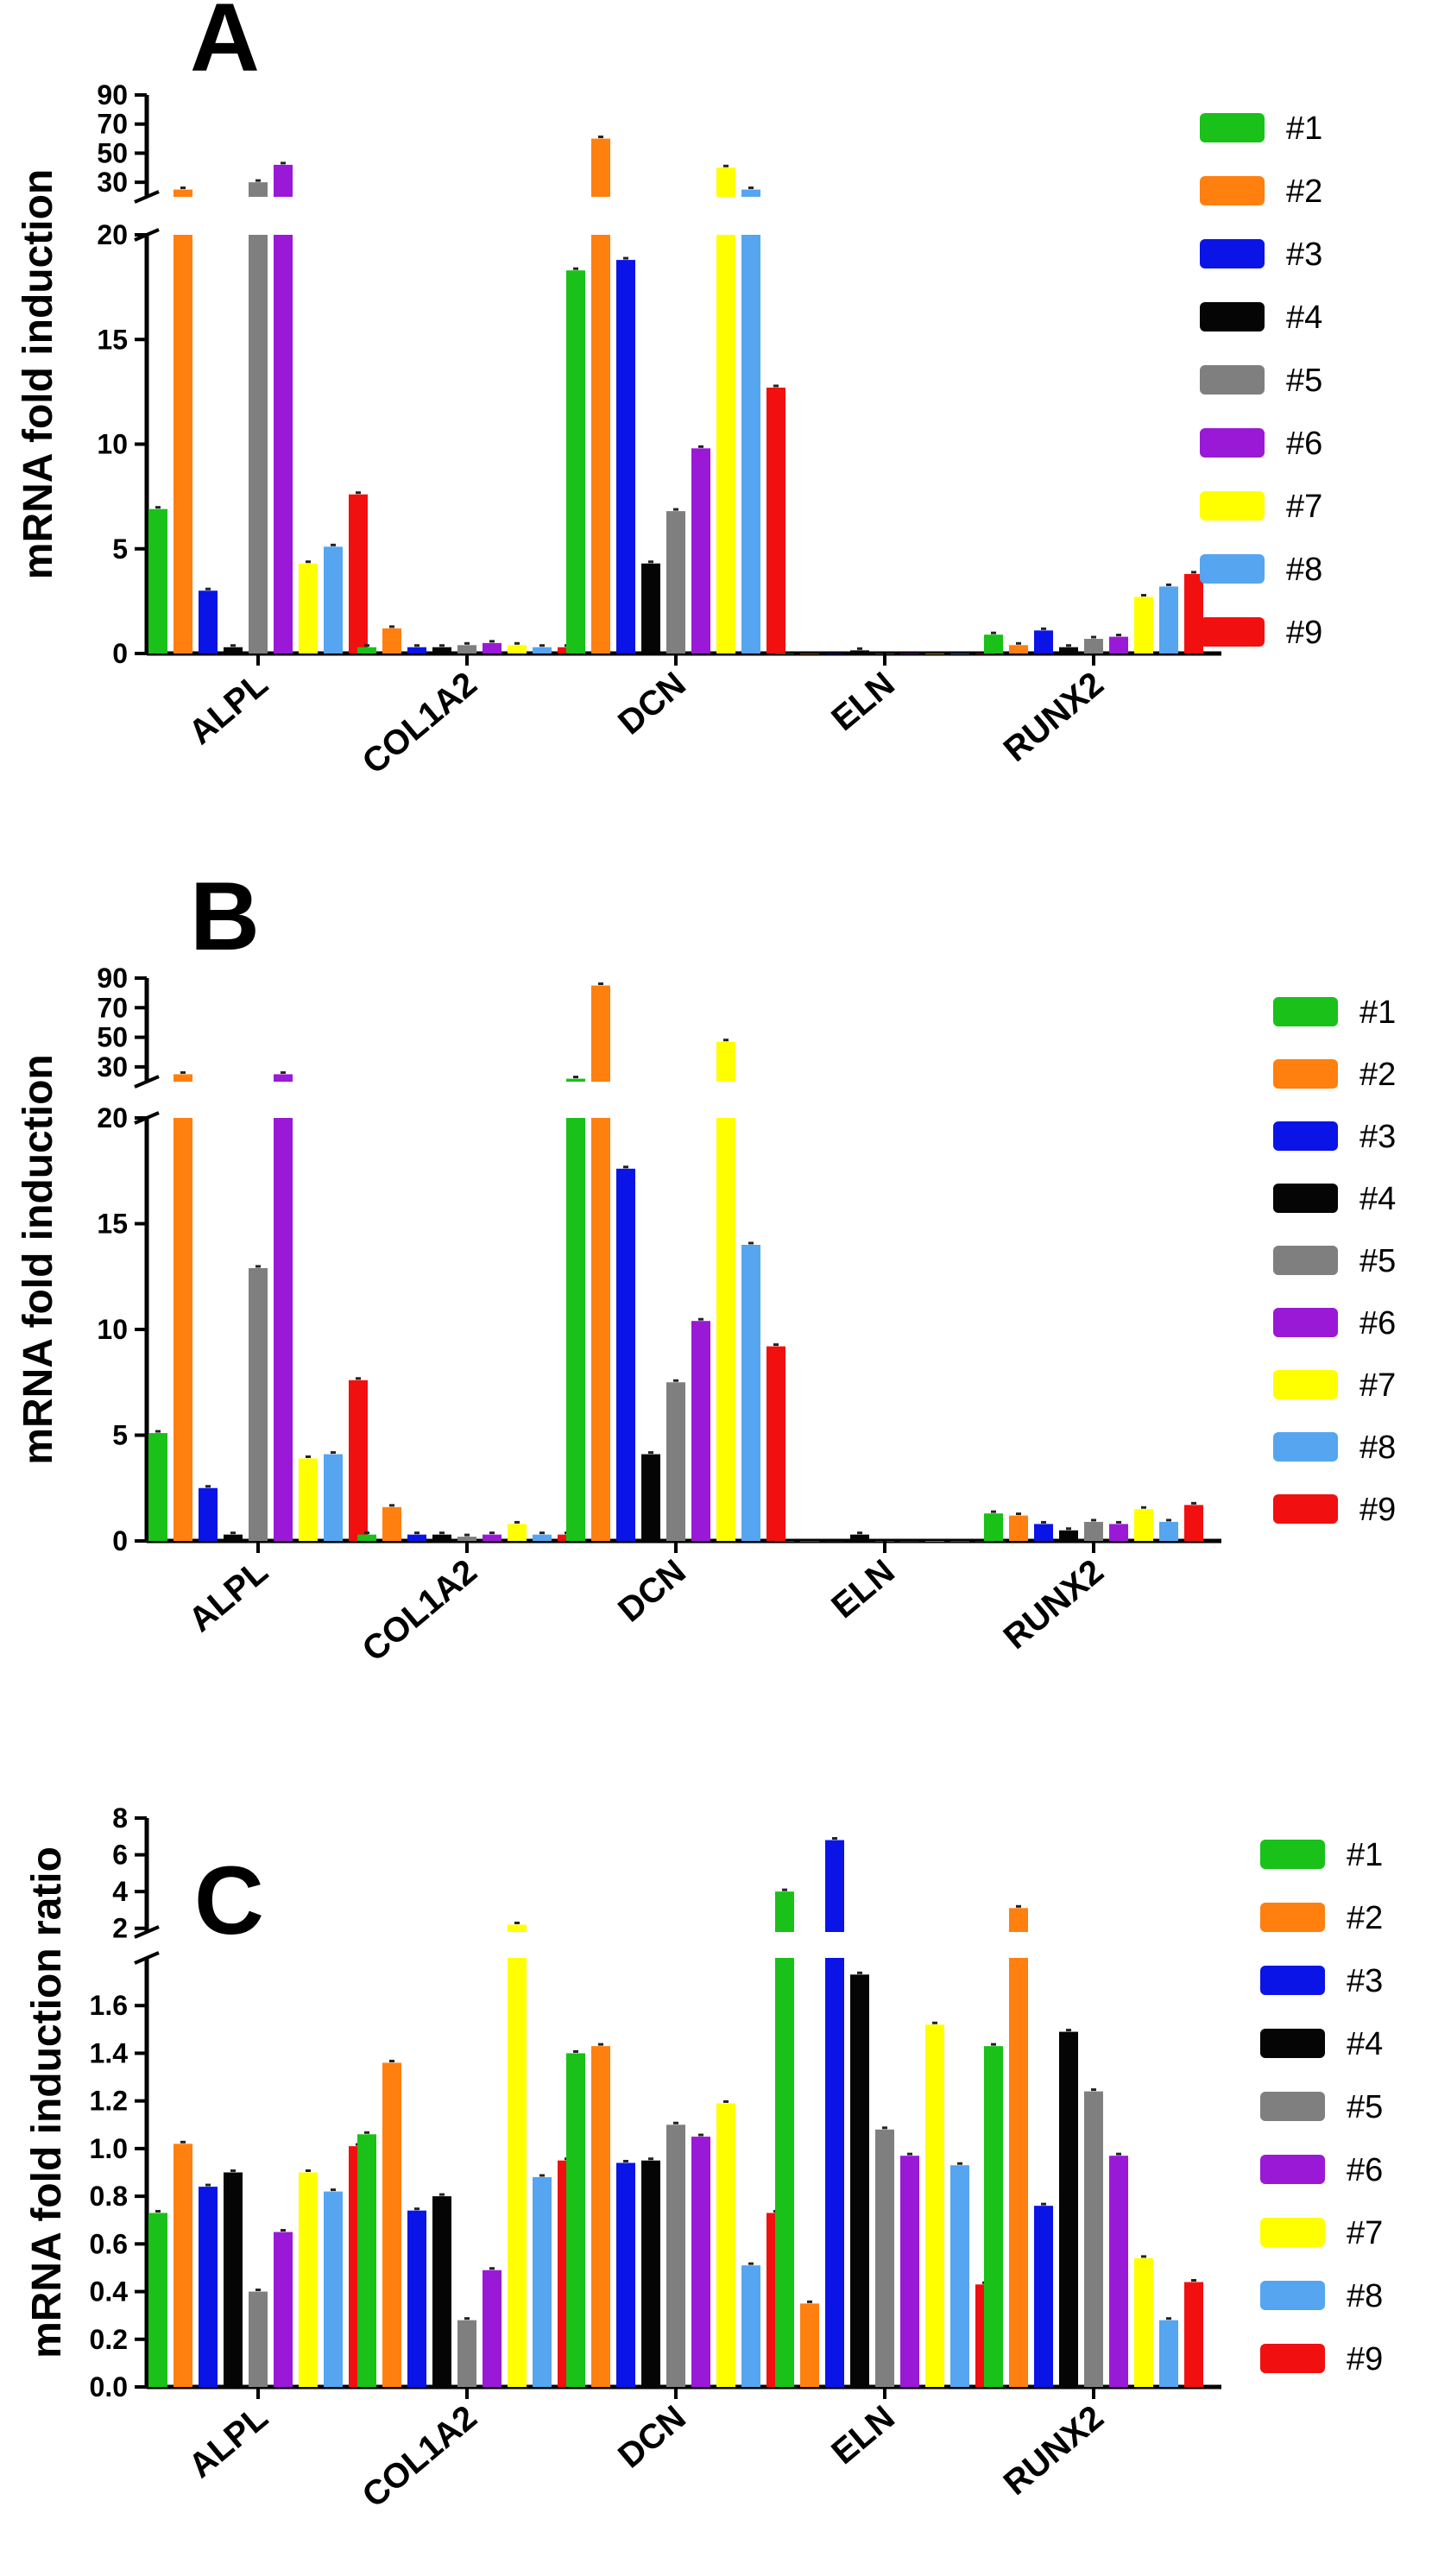 This screenshot has height=2576, width=1432. What do you see at coordinates (1365, 1981) in the screenshot?
I see `legend-label: #3` at bounding box center [1365, 1981].